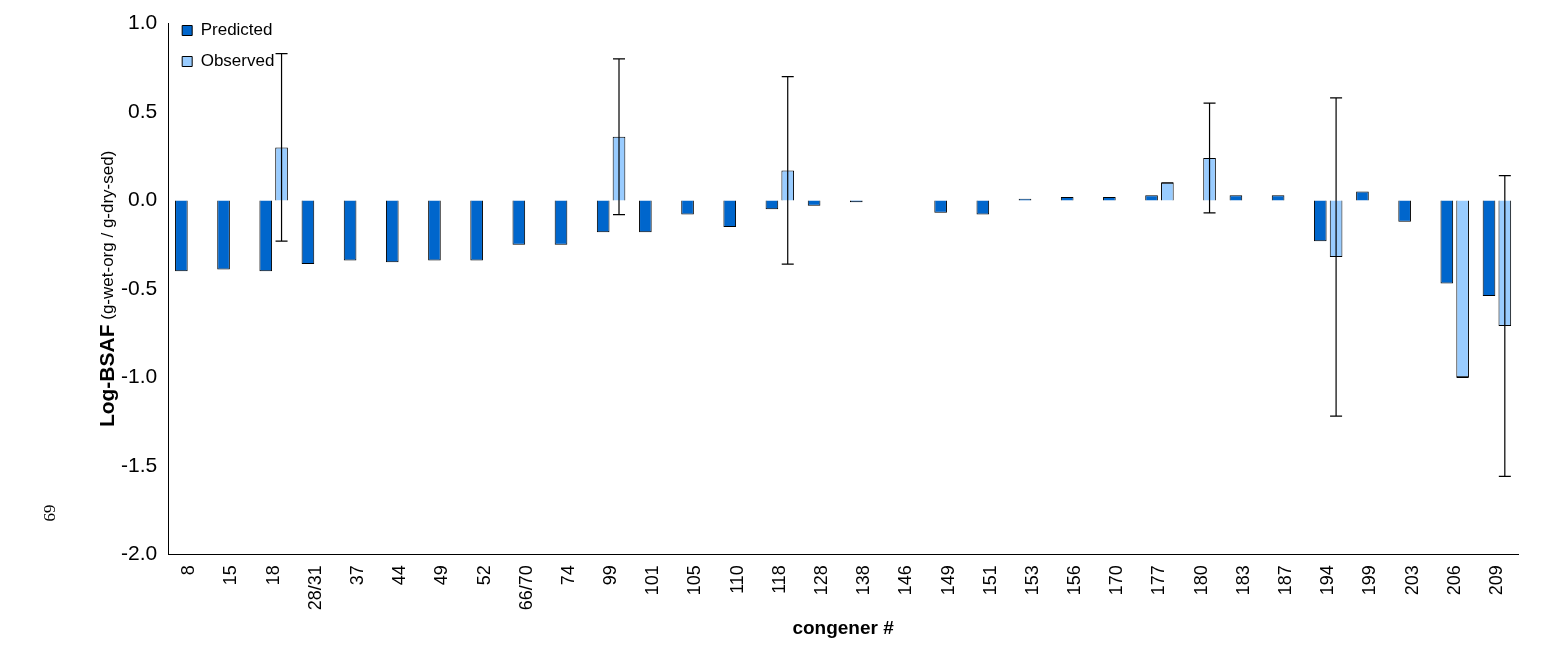 The width and height of the screenshot is (1543, 654). What do you see at coordinates (1453, 580) in the screenshot?
I see `x-tick-label: 206` at bounding box center [1453, 580].